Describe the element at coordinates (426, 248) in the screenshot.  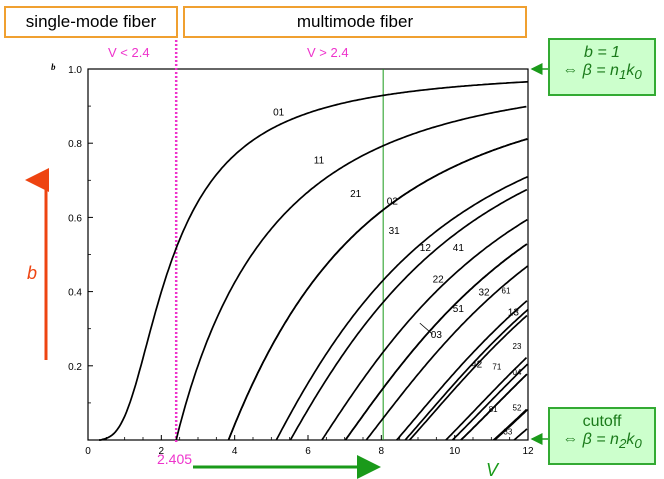
I see `mode-label-12: 12` at that location.